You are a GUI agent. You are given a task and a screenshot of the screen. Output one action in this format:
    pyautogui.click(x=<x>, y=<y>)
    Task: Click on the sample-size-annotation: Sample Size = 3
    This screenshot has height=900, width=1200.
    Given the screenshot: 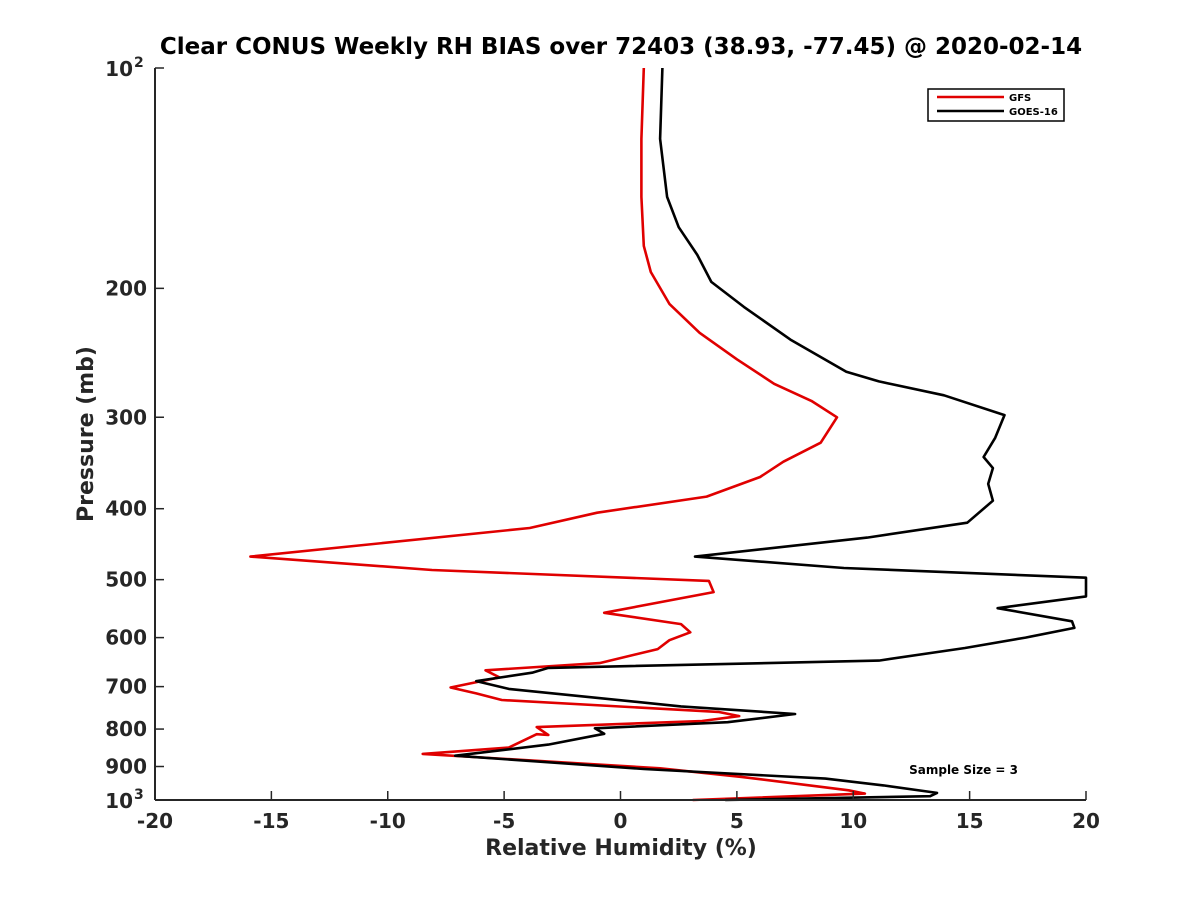 What is the action you would take?
    pyautogui.click(x=963, y=770)
    